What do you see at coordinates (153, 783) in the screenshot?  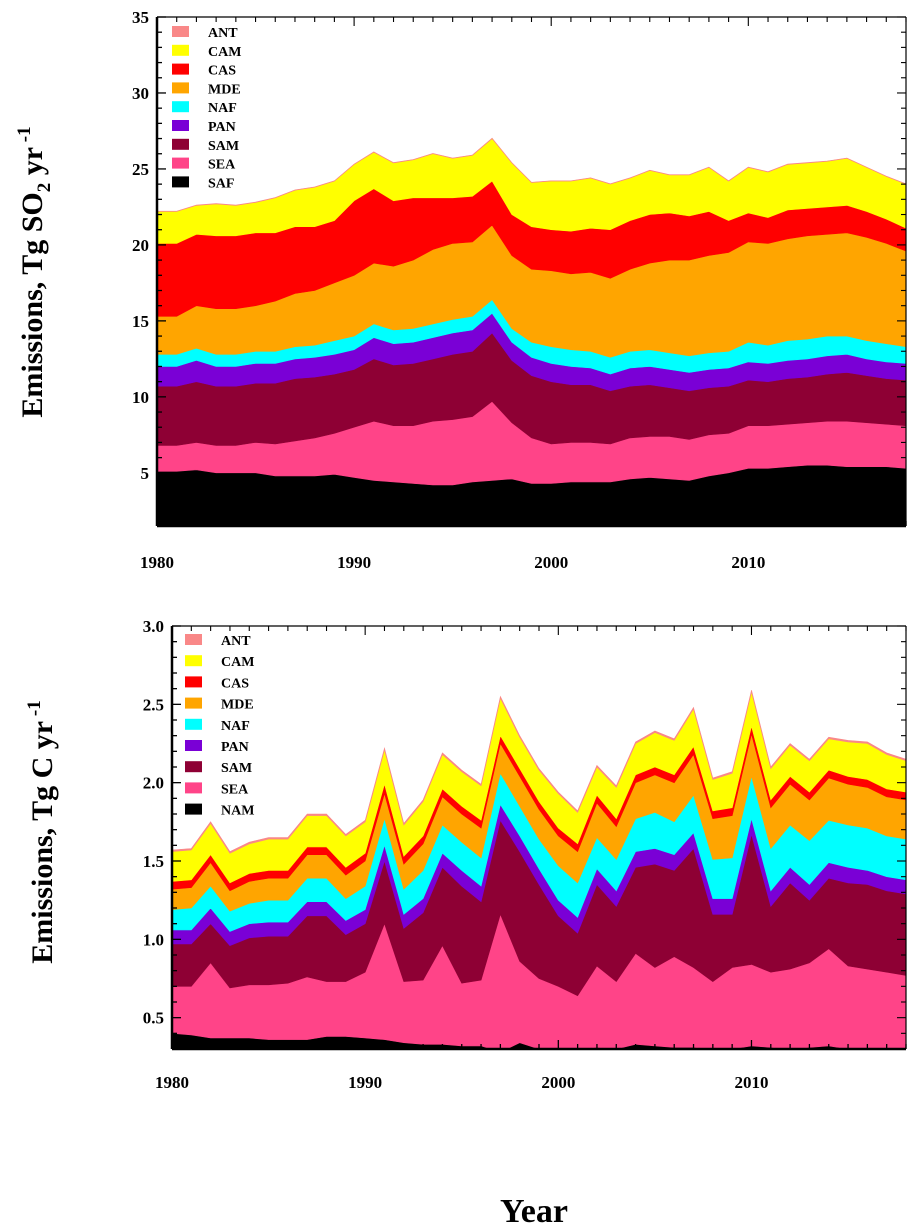 I see `y-tick-label: 2.0` at bounding box center [153, 783].